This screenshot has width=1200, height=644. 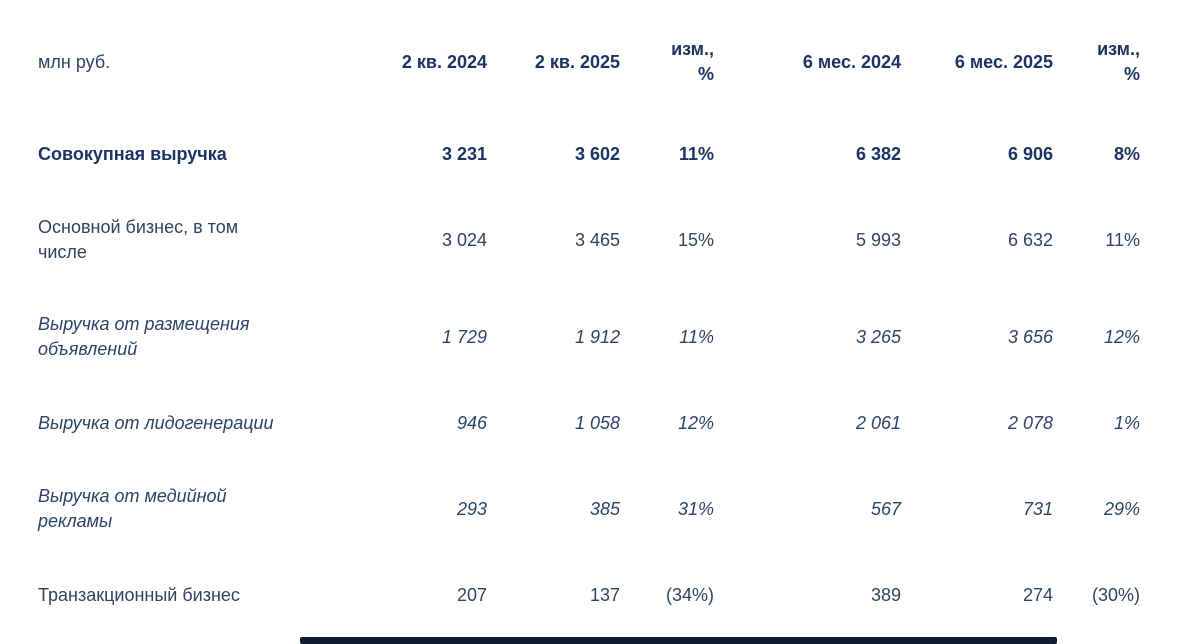 I want to click on row-label: Выручка от лидогенерации, so click(x=156, y=422).